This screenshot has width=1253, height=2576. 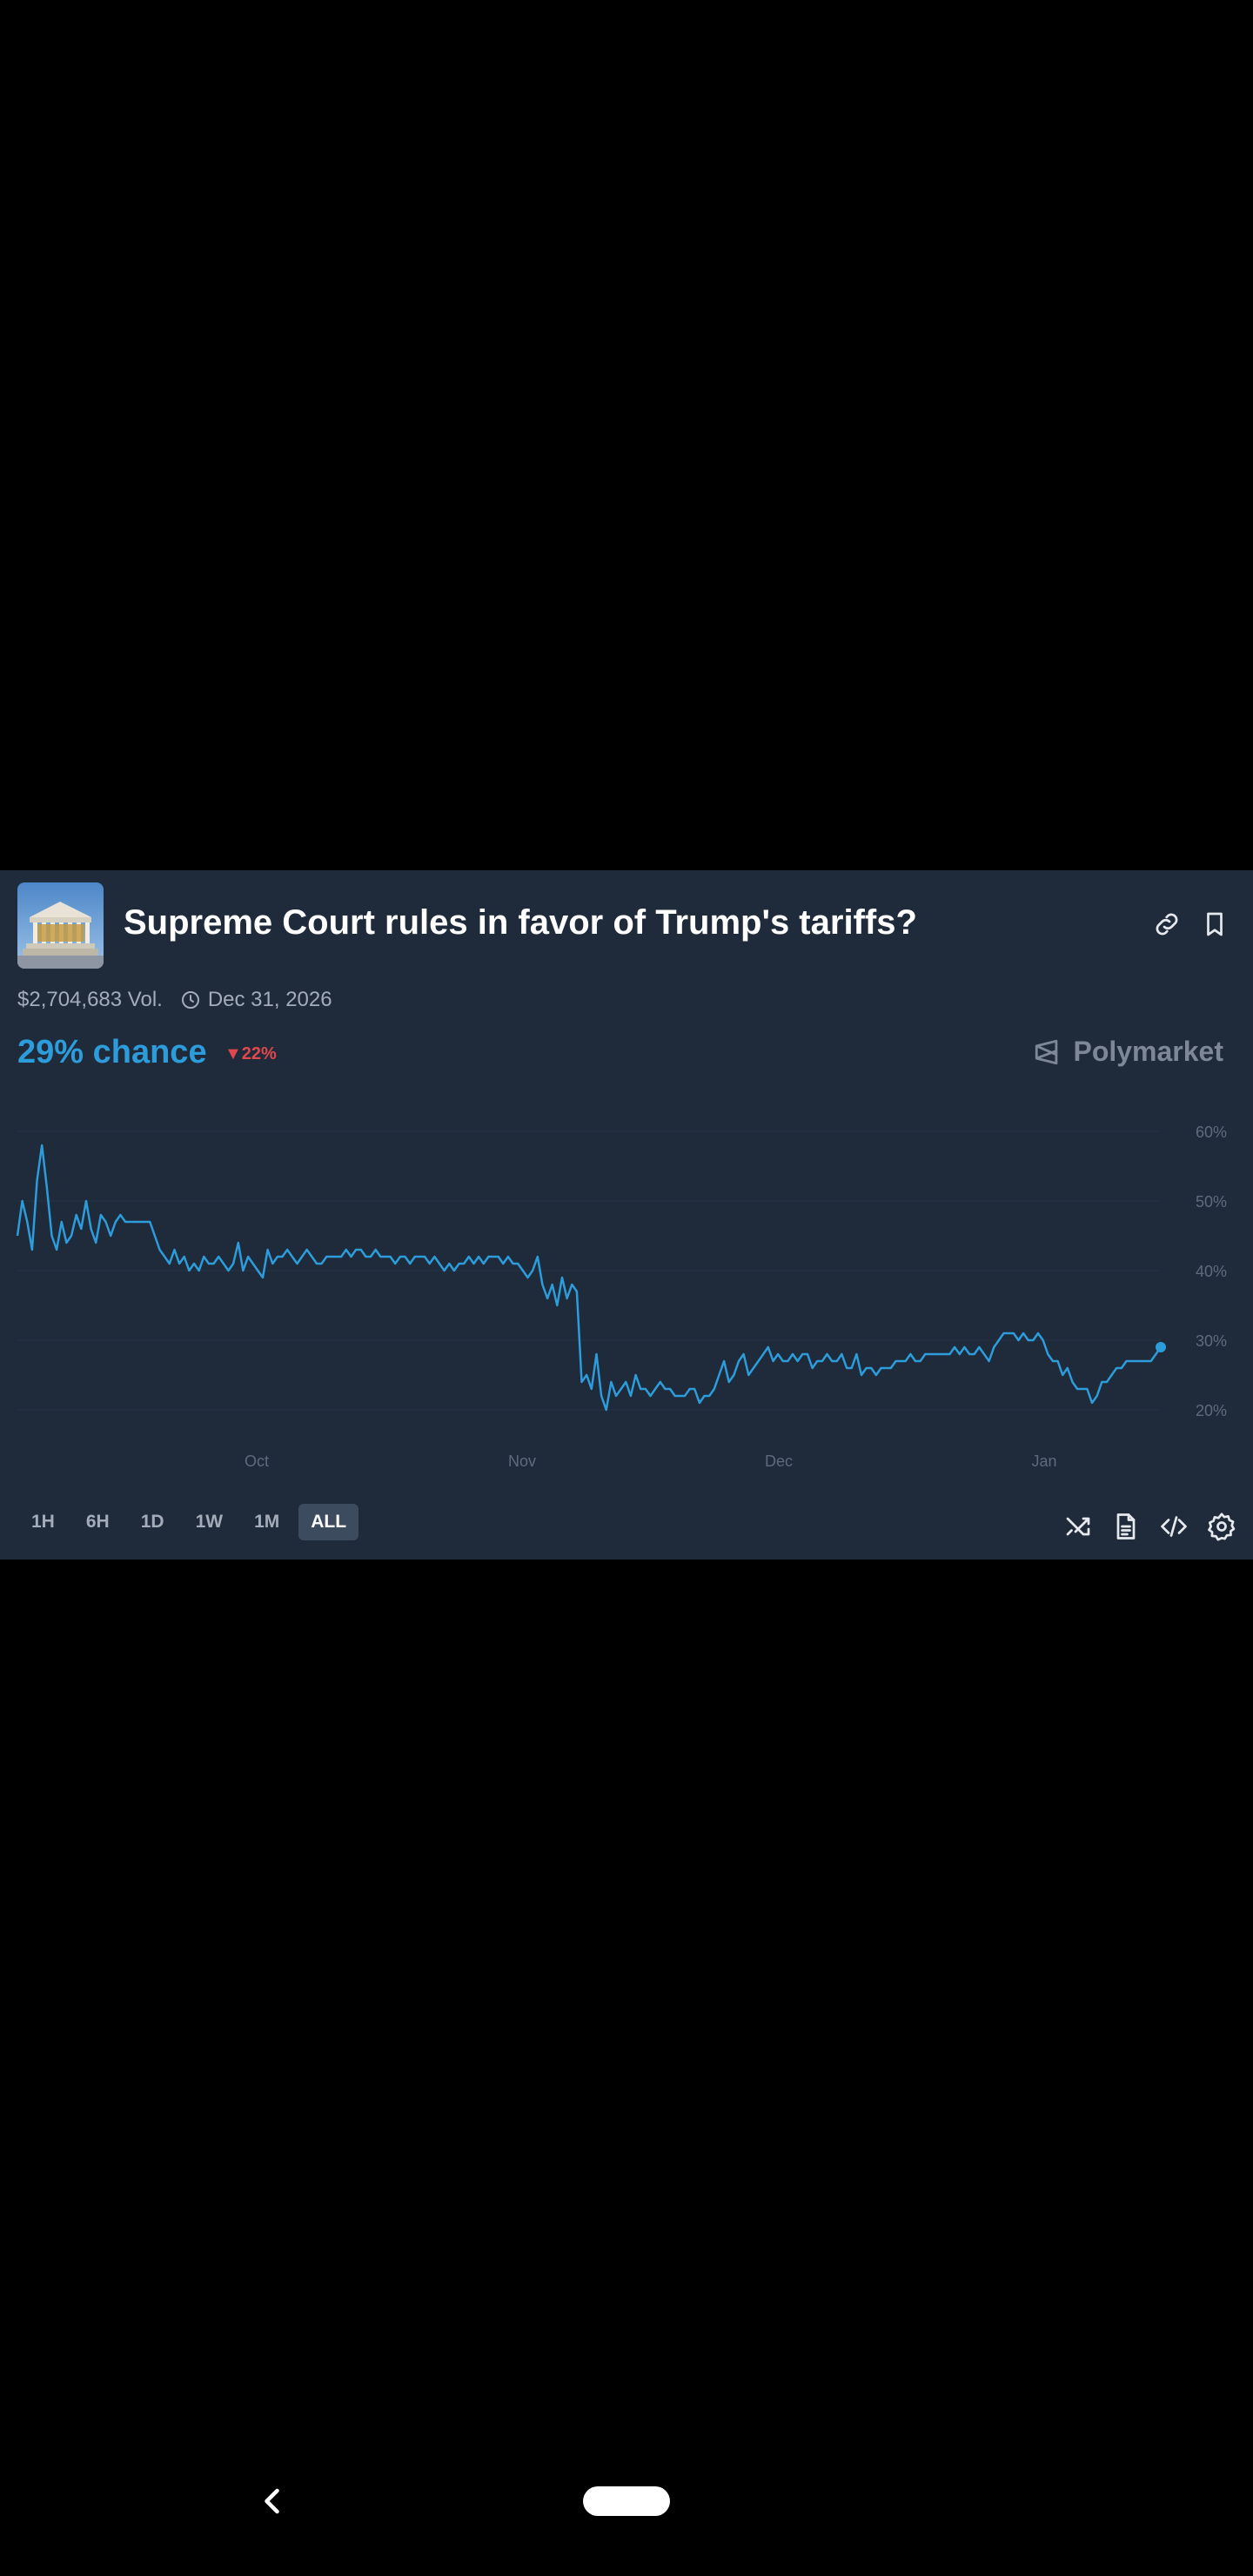 What do you see at coordinates (1211, 1341) in the screenshot?
I see `y-tick-label: 30%` at bounding box center [1211, 1341].